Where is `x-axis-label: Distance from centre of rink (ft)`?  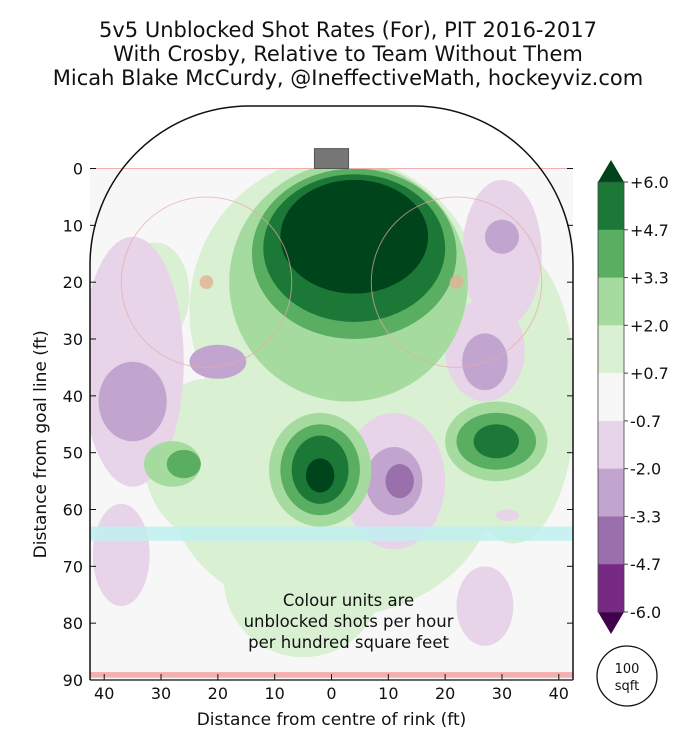 x-axis-label: Distance from centre of rink (ft) is located at coordinates (332, 720).